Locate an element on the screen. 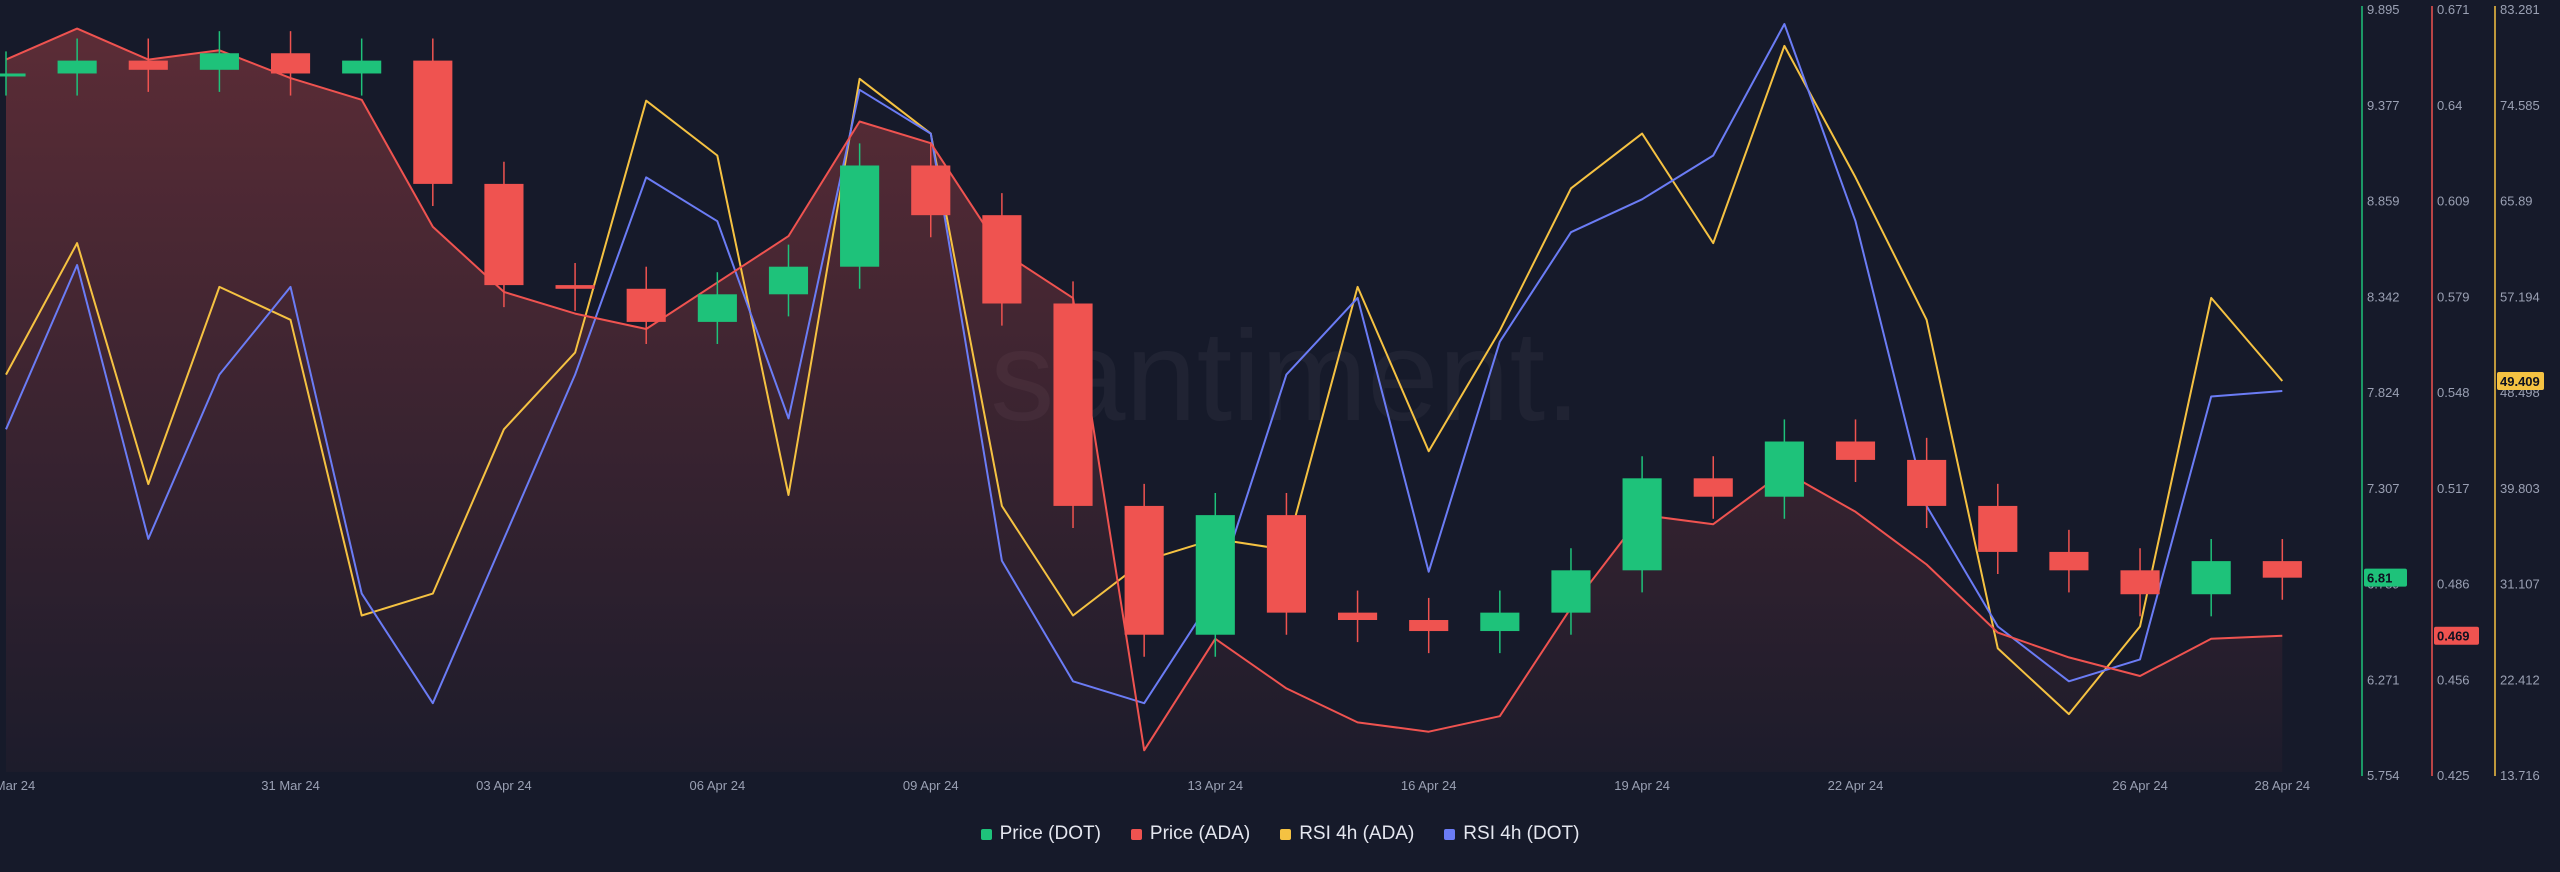  y-tick-label: 31.107 is located at coordinates (2520, 584).